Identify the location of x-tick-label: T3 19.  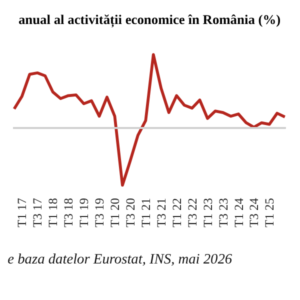
(99, 213).